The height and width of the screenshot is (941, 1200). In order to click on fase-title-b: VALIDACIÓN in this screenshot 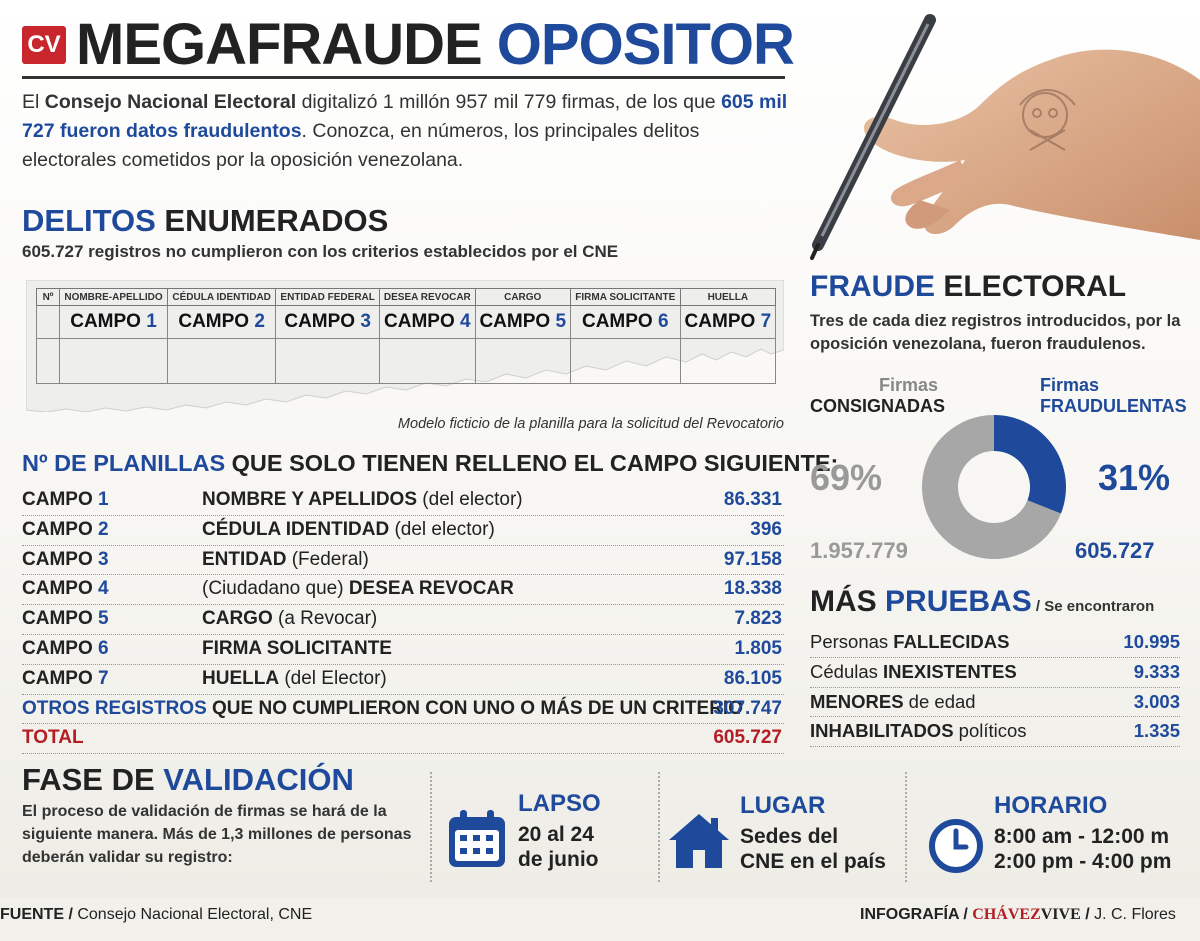, I will do `click(258, 779)`.